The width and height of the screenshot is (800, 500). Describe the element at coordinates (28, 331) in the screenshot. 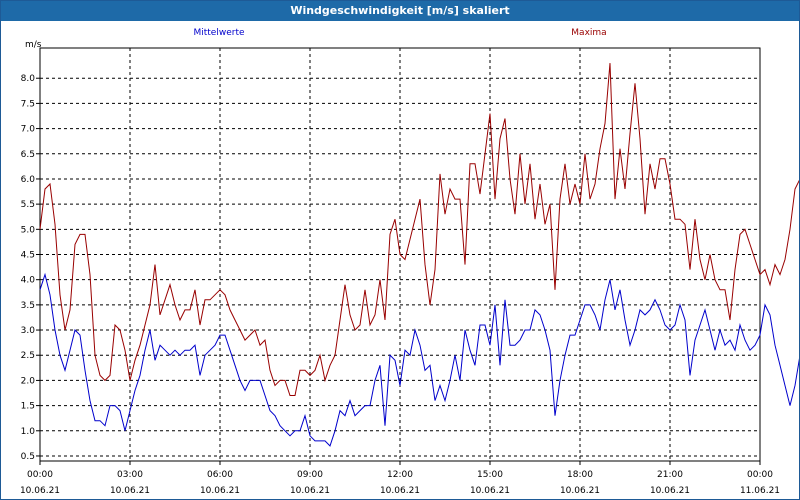

I see `y-tick-label: 3.0` at that location.